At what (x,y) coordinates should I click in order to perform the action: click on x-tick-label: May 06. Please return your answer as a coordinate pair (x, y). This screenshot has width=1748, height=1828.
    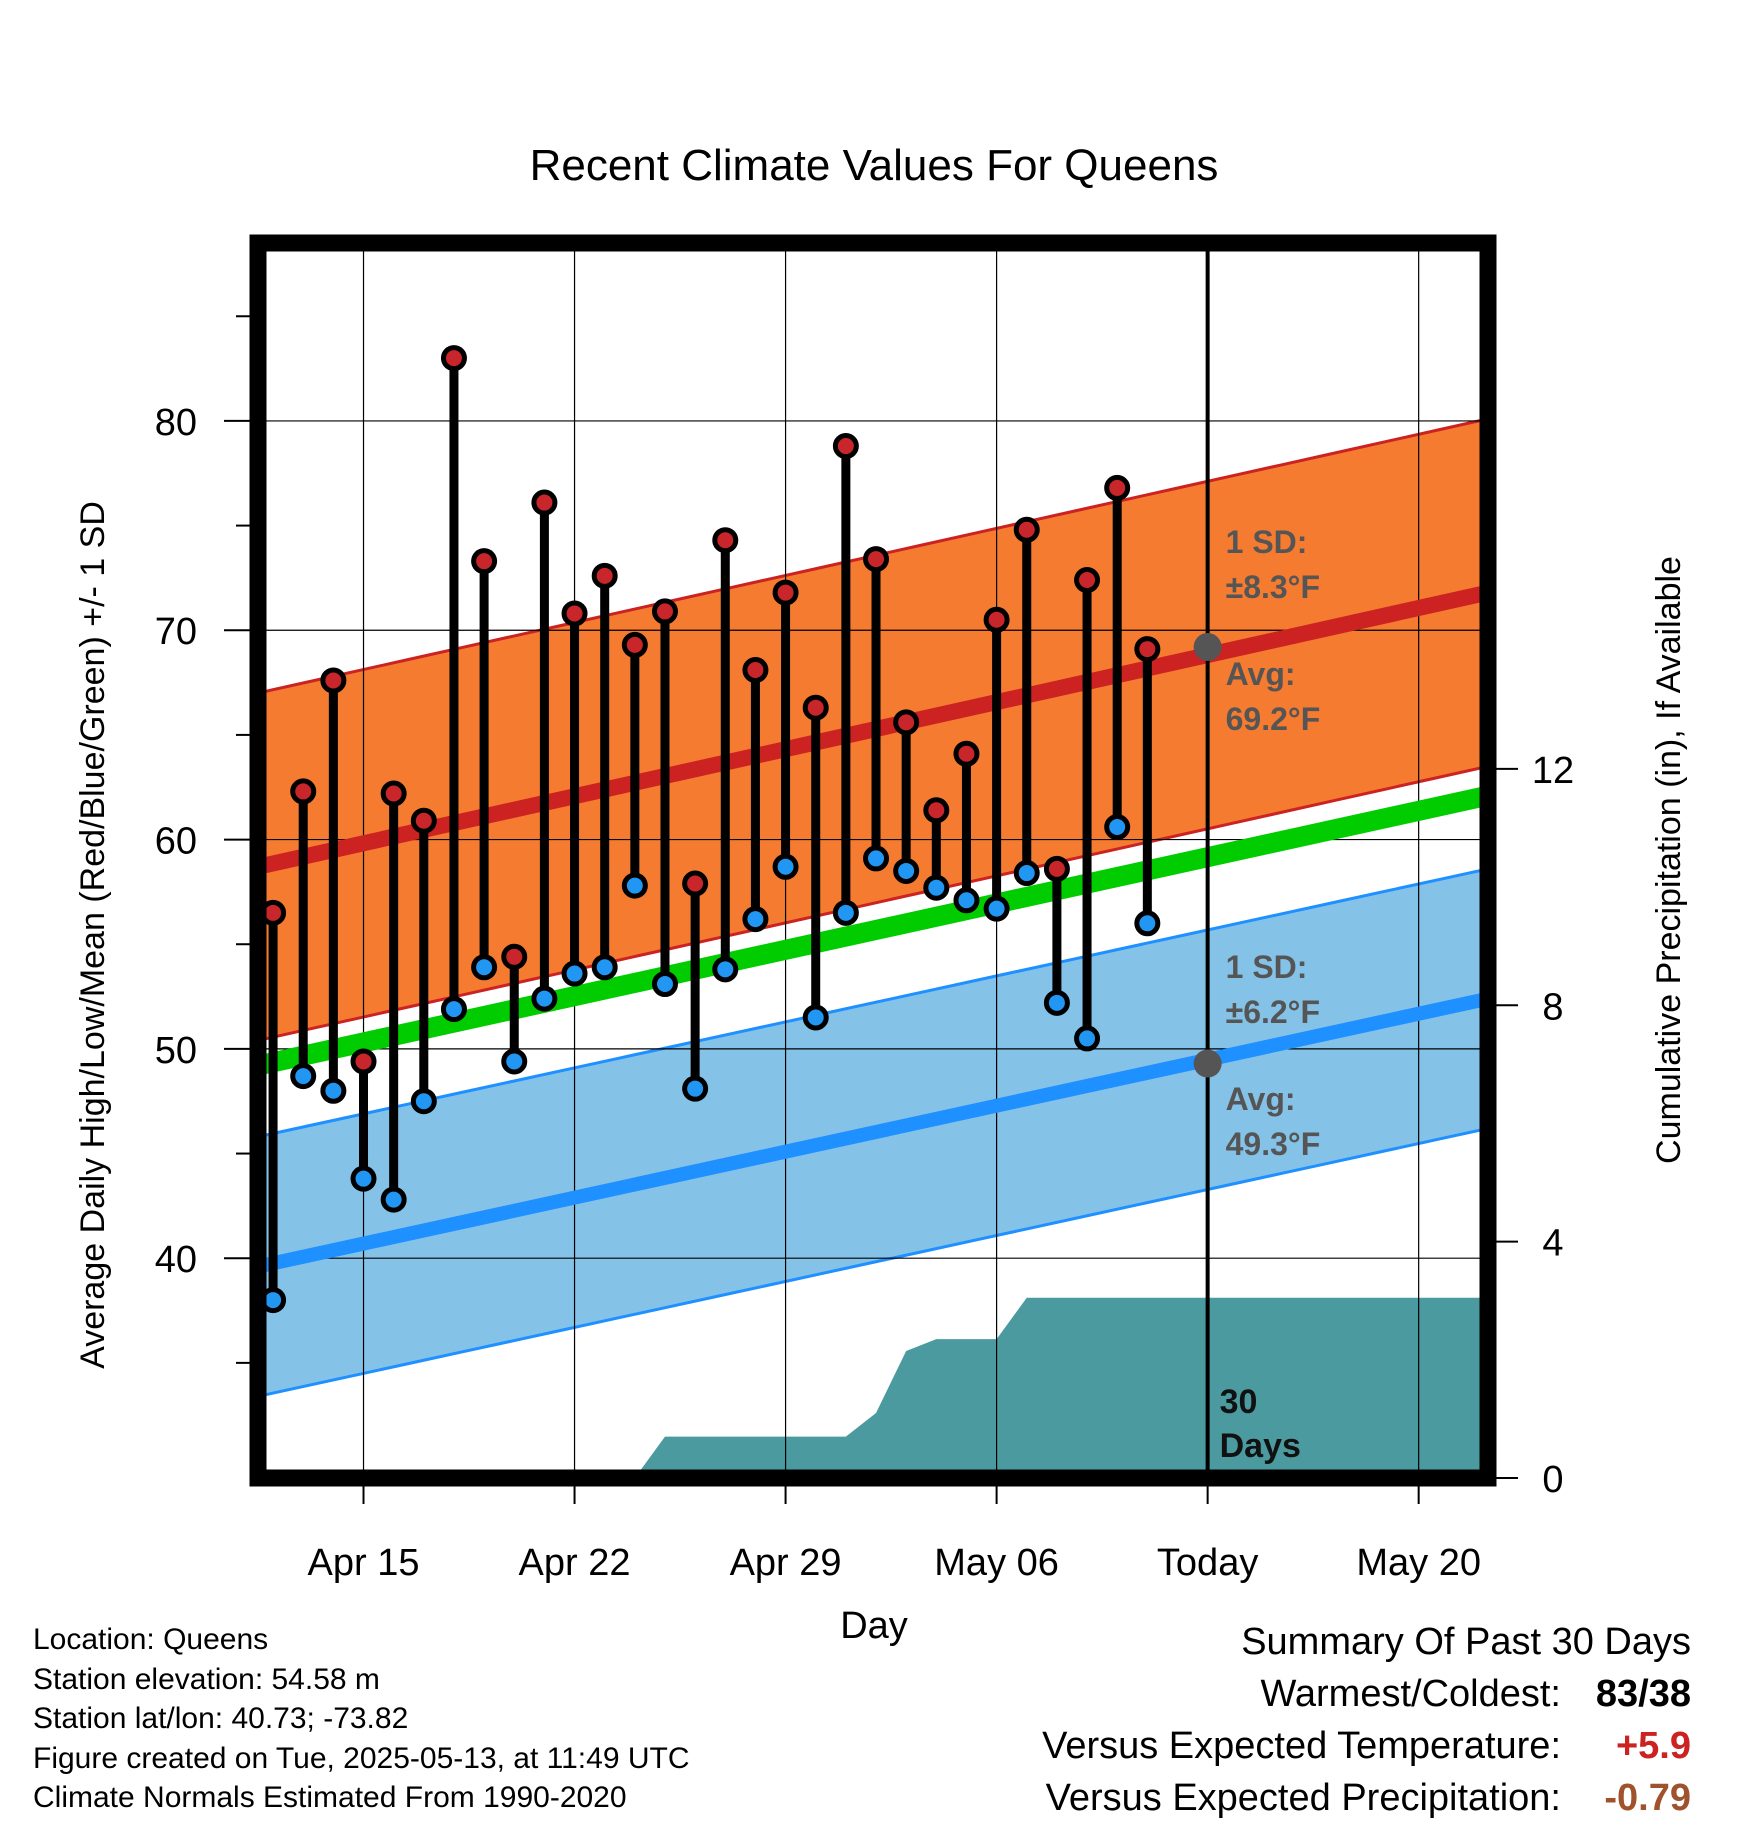
    Looking at the image, I should click on (996, 1563).